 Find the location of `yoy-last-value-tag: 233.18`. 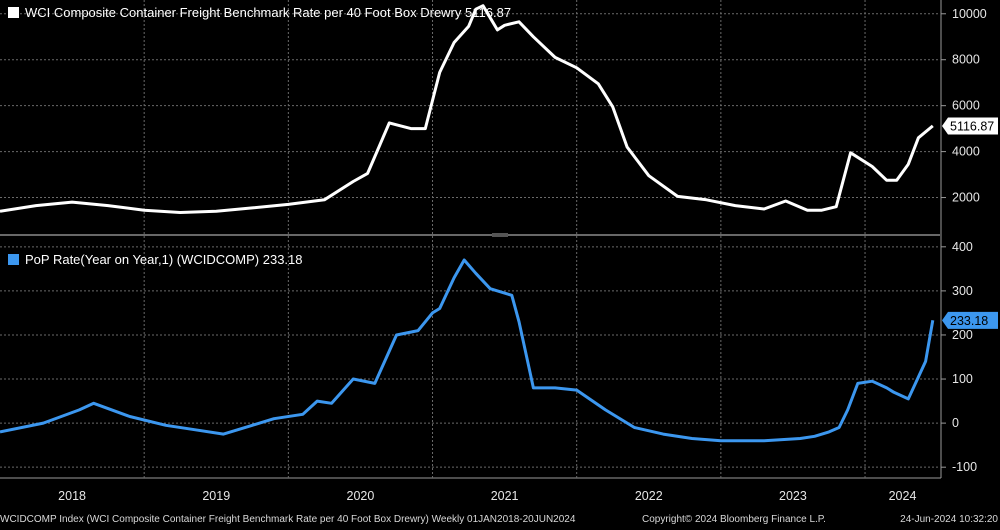

yoy-last-value-tag: 233.18 is located at coordinates (970, 320).